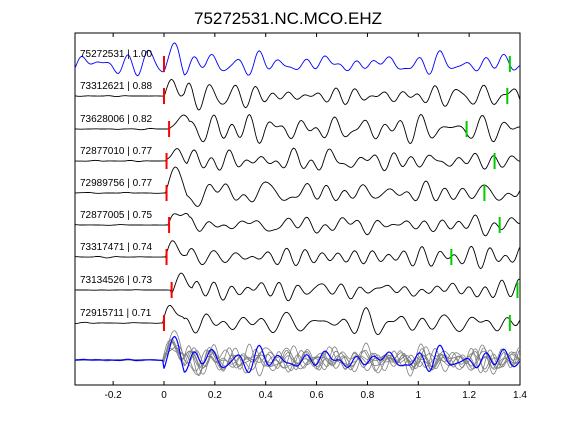  I want to click on overlay-stack, so click(297, 353).